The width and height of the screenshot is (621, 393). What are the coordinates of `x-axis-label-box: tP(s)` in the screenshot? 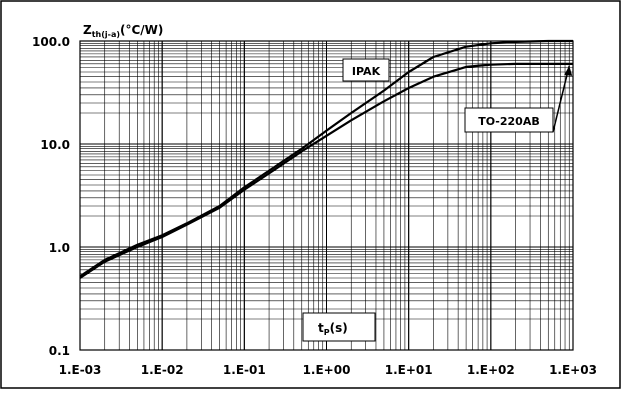 It's located at (339, 327).